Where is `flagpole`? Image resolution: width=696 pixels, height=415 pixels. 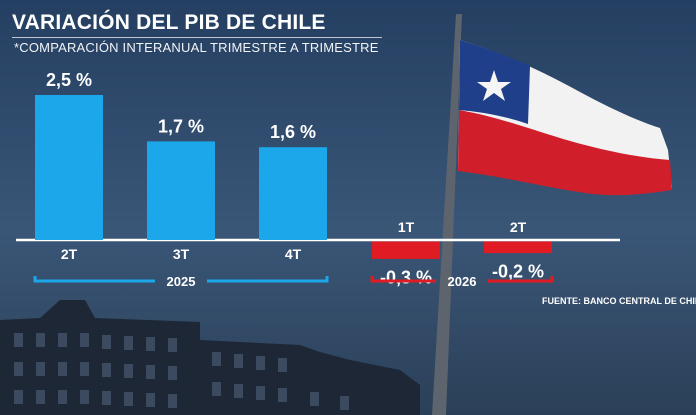
flagpole is located at coordinates (447, 214).